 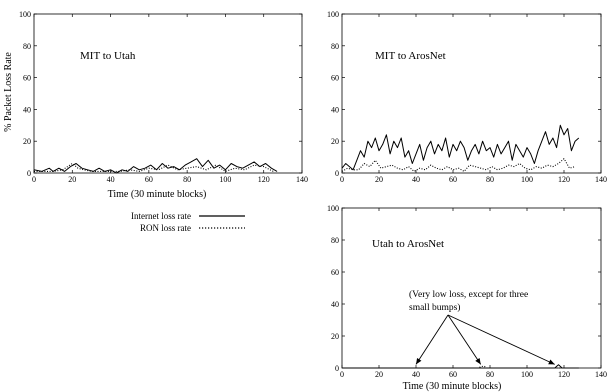 I want to click on plot-title: Utah to ArosNet, so click(x=408, y=244).